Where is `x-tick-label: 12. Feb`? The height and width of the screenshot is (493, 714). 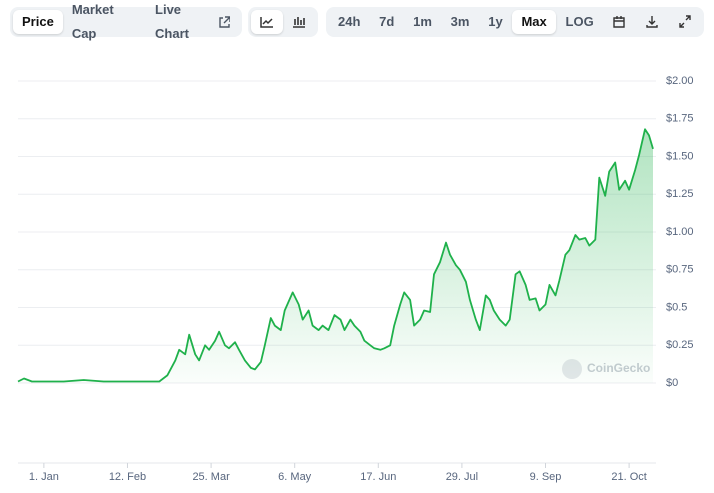 x-tick-label: 12. Feb is located at coordinates (127, 477).